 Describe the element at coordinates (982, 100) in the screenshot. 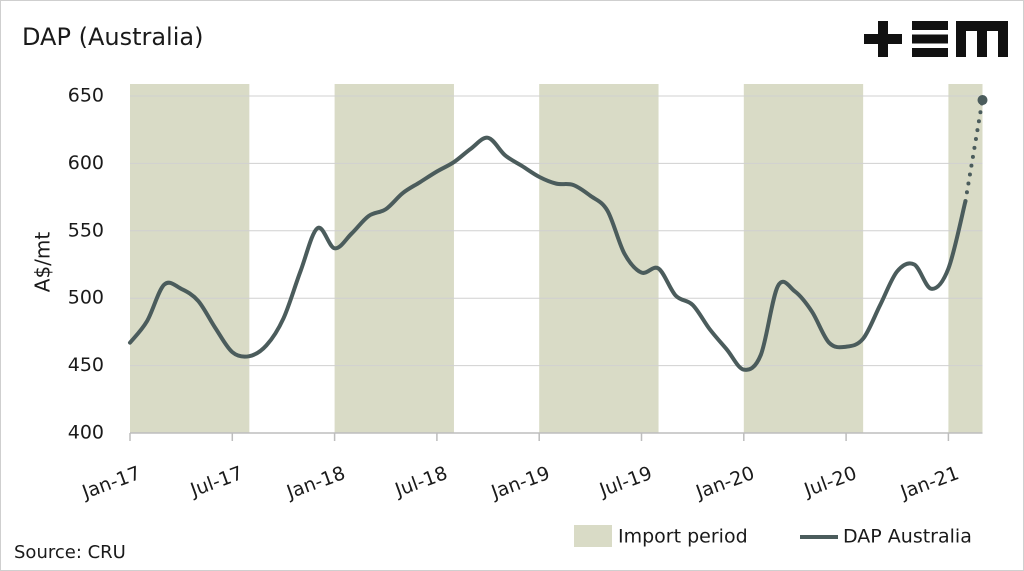

I see `projection-point` at that location.